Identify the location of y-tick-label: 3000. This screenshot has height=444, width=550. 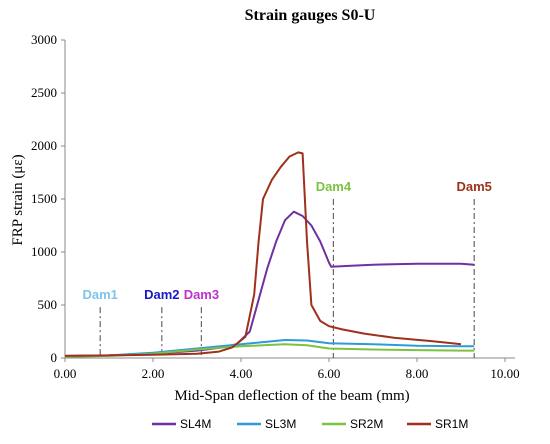
(44, 39).